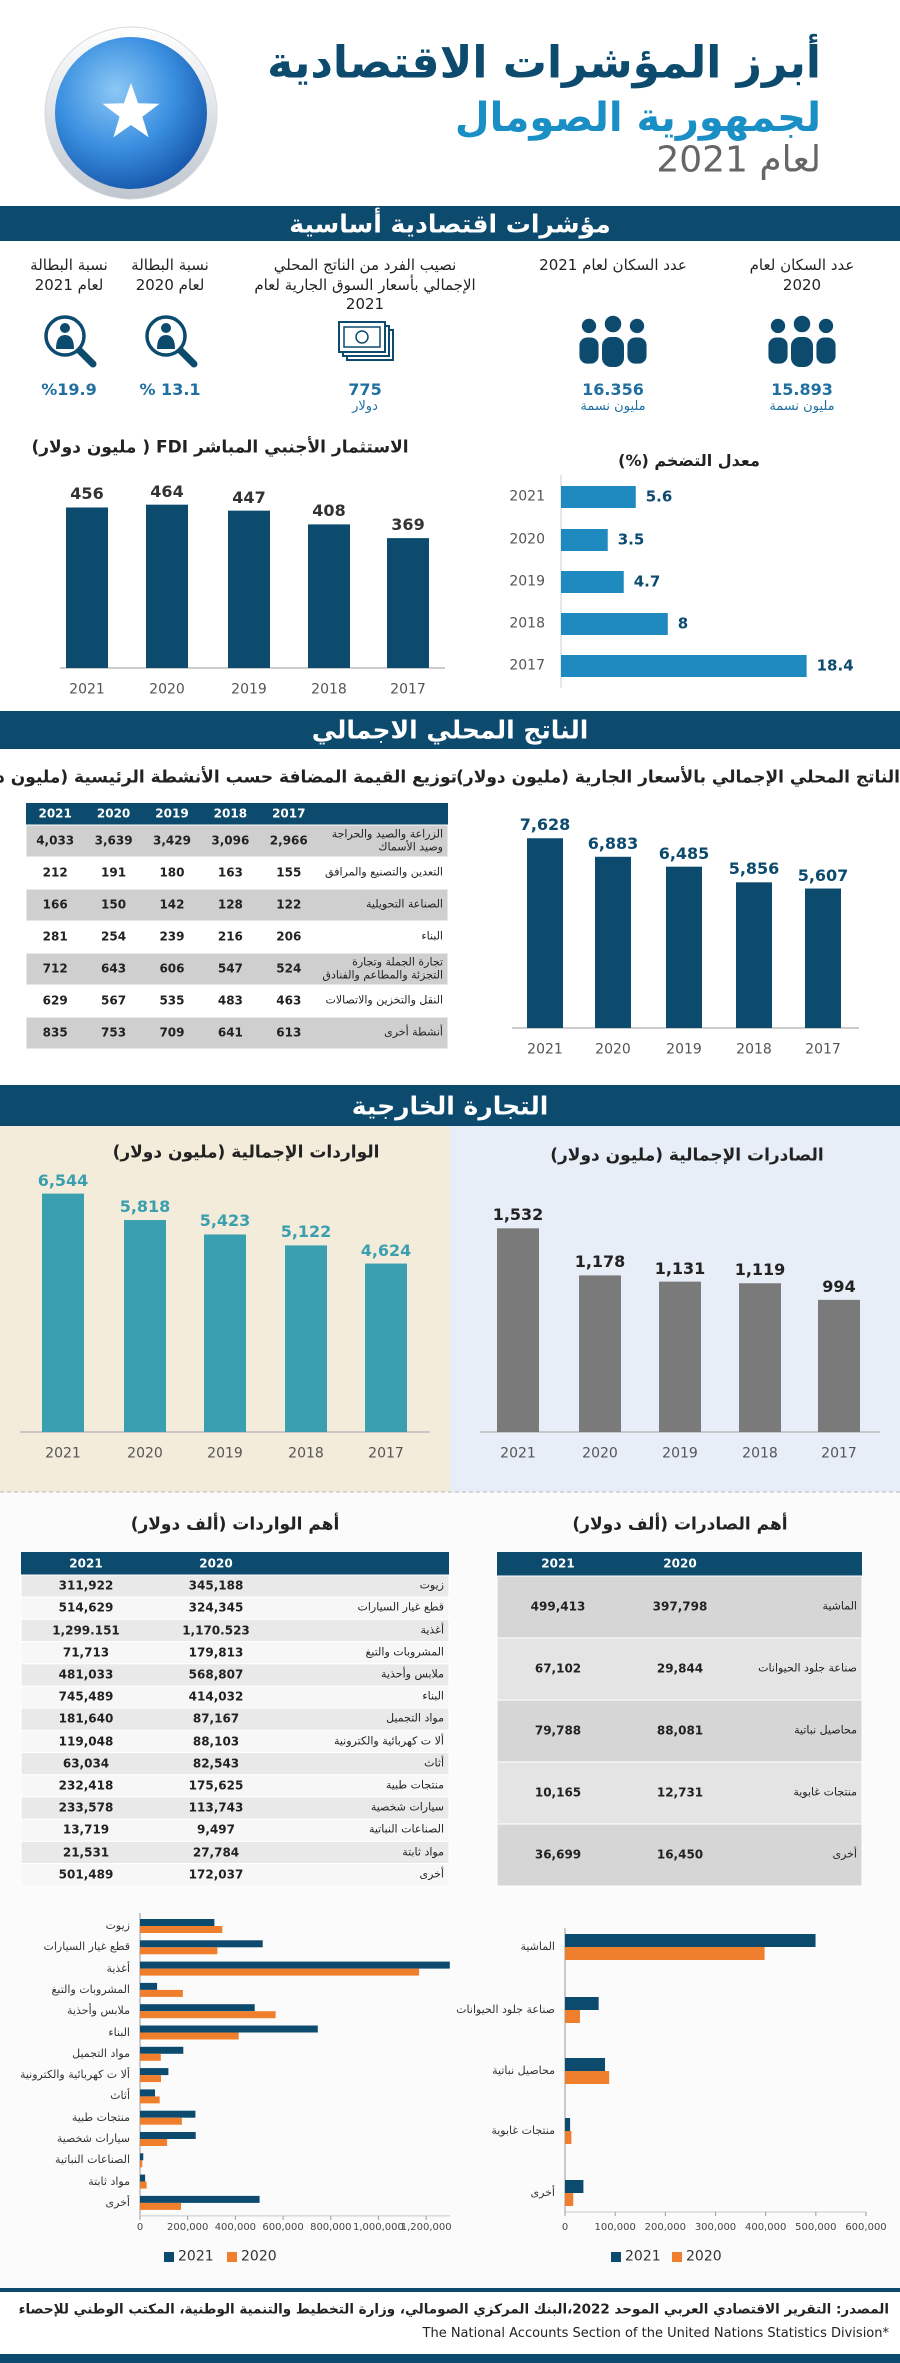 Image resolution: width=900 pixels, height=2363 pixels. I want to click on legend-label: 2020, so click(704, 2256).